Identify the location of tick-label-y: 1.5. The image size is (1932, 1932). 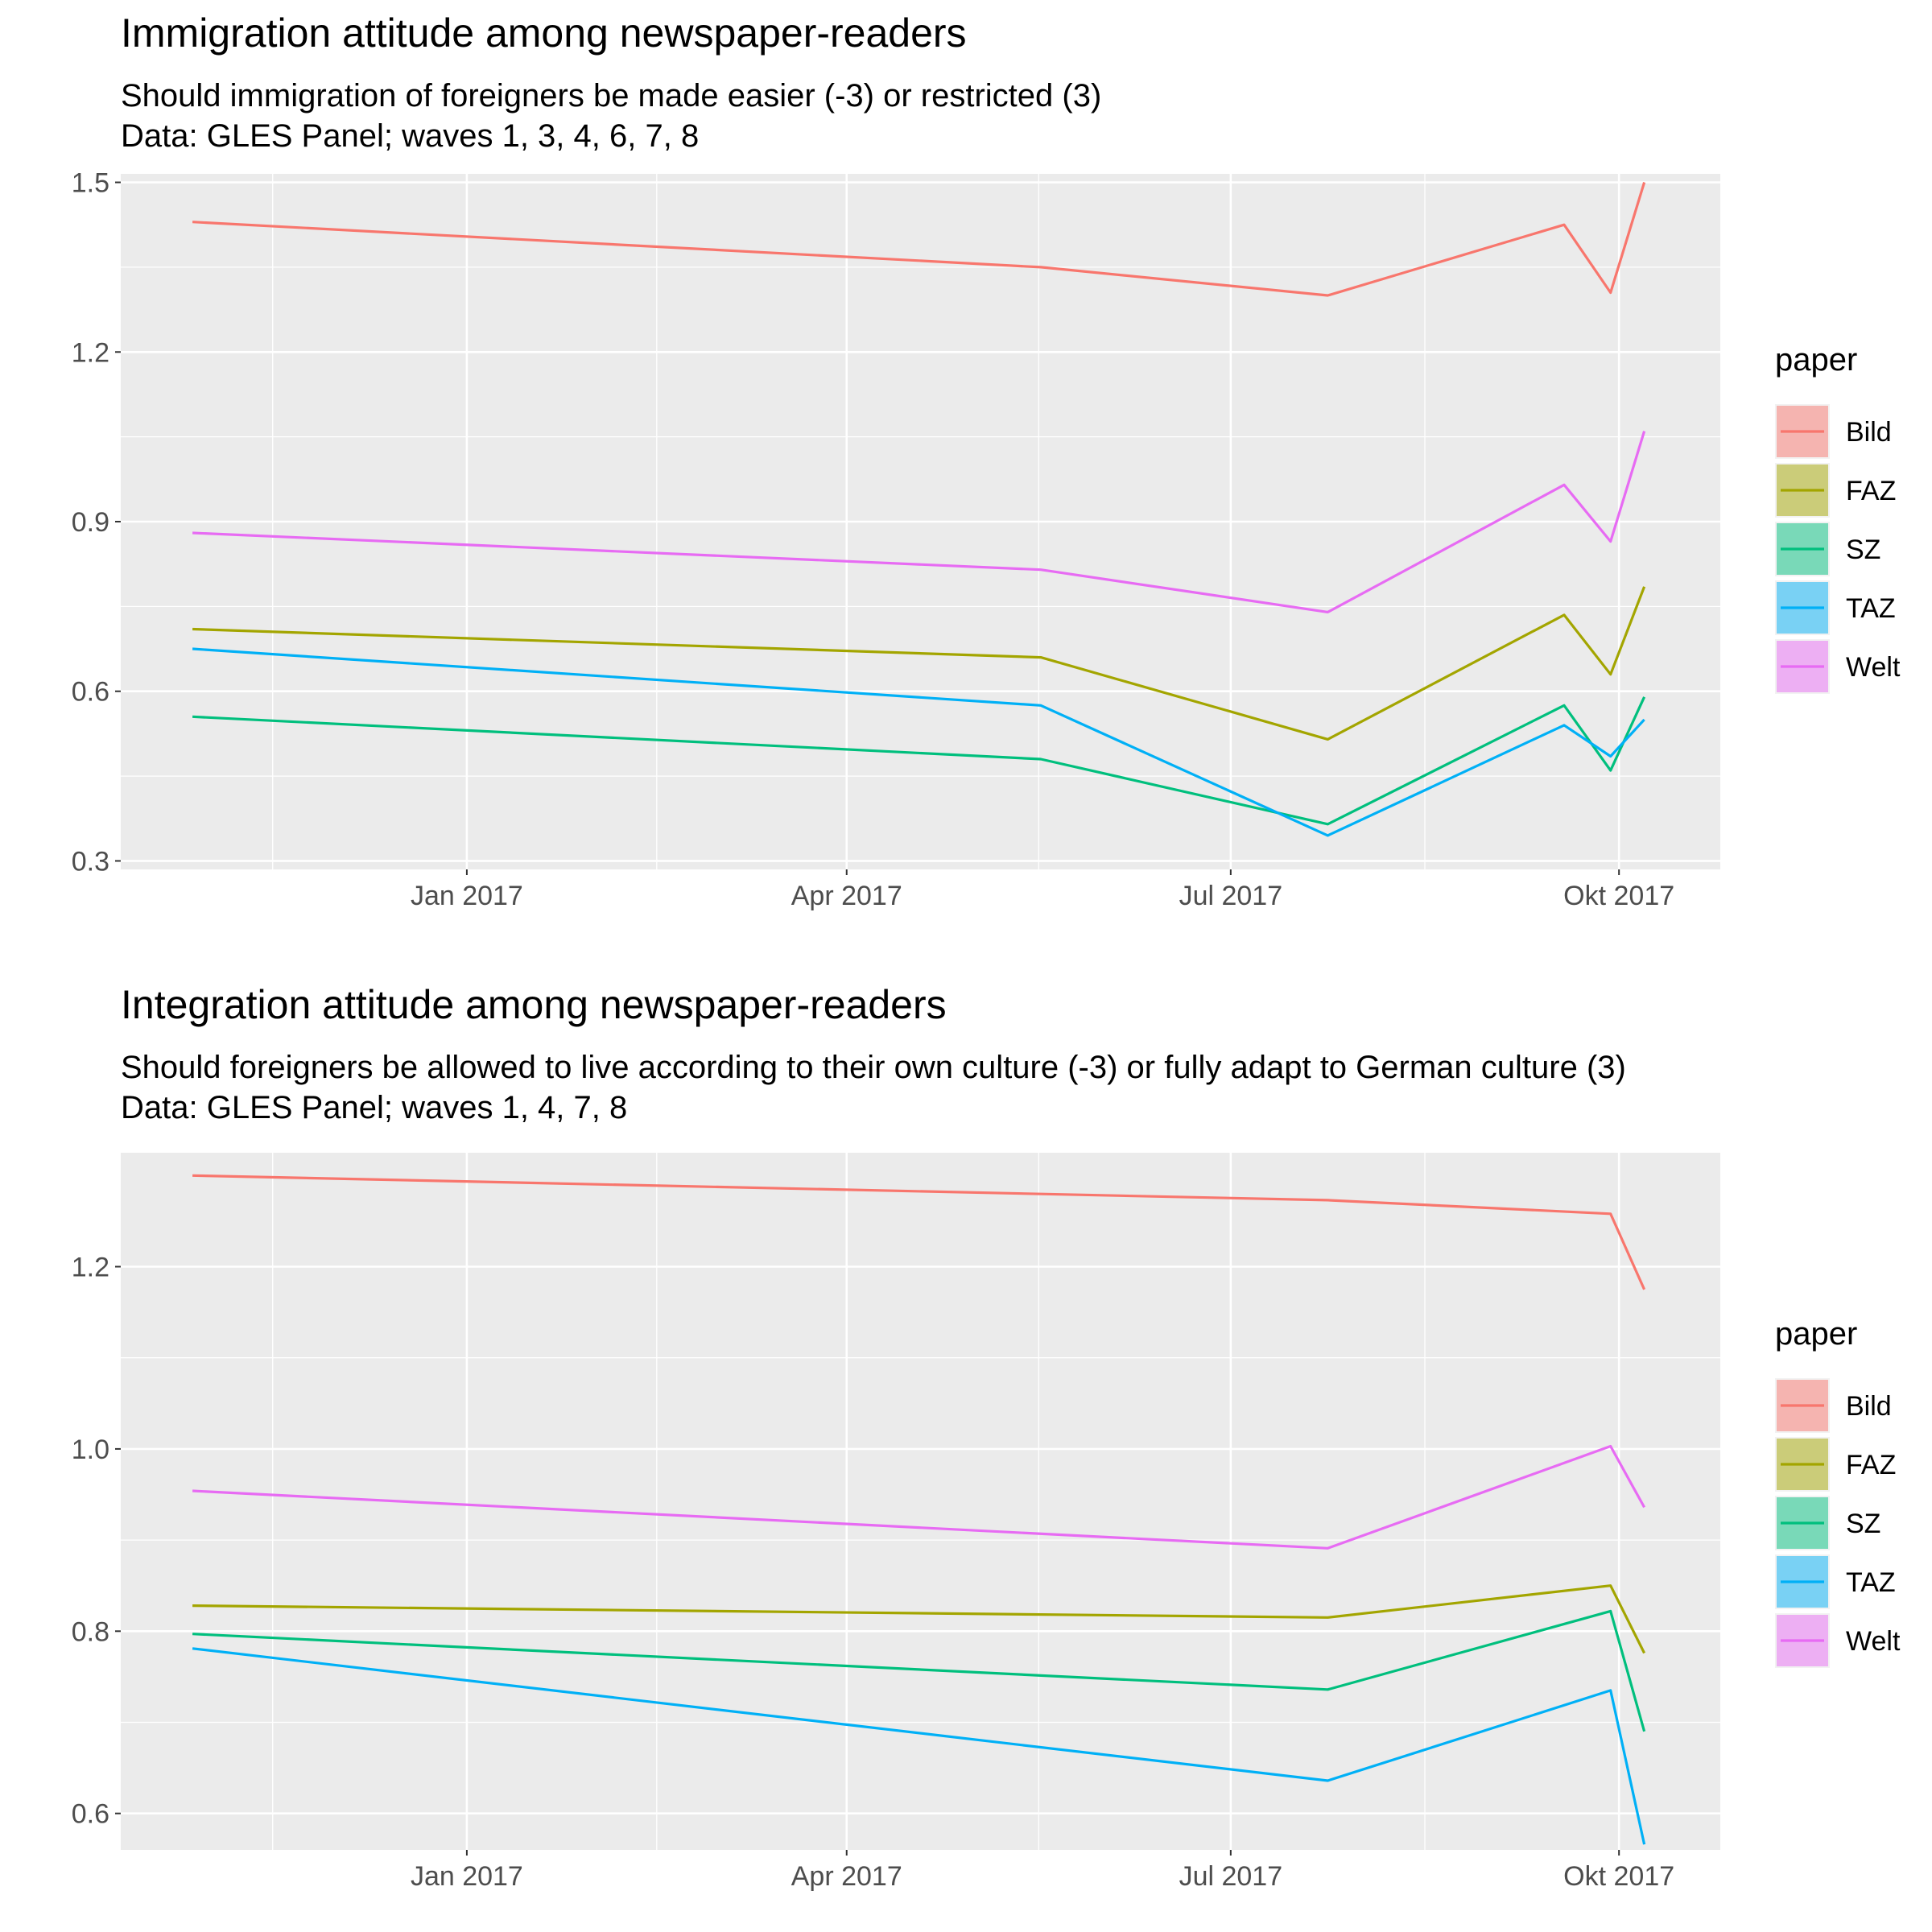
(90, 183).